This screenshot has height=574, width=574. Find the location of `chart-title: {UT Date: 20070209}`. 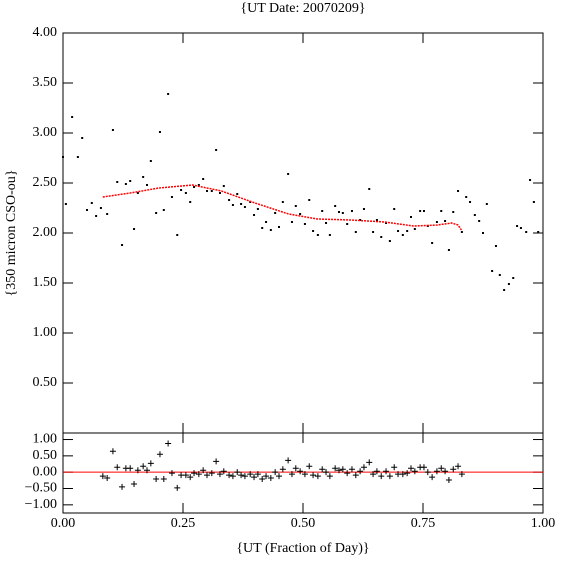

chart-title: {UT Date: 20070209} is located at coordinates (302, 8).